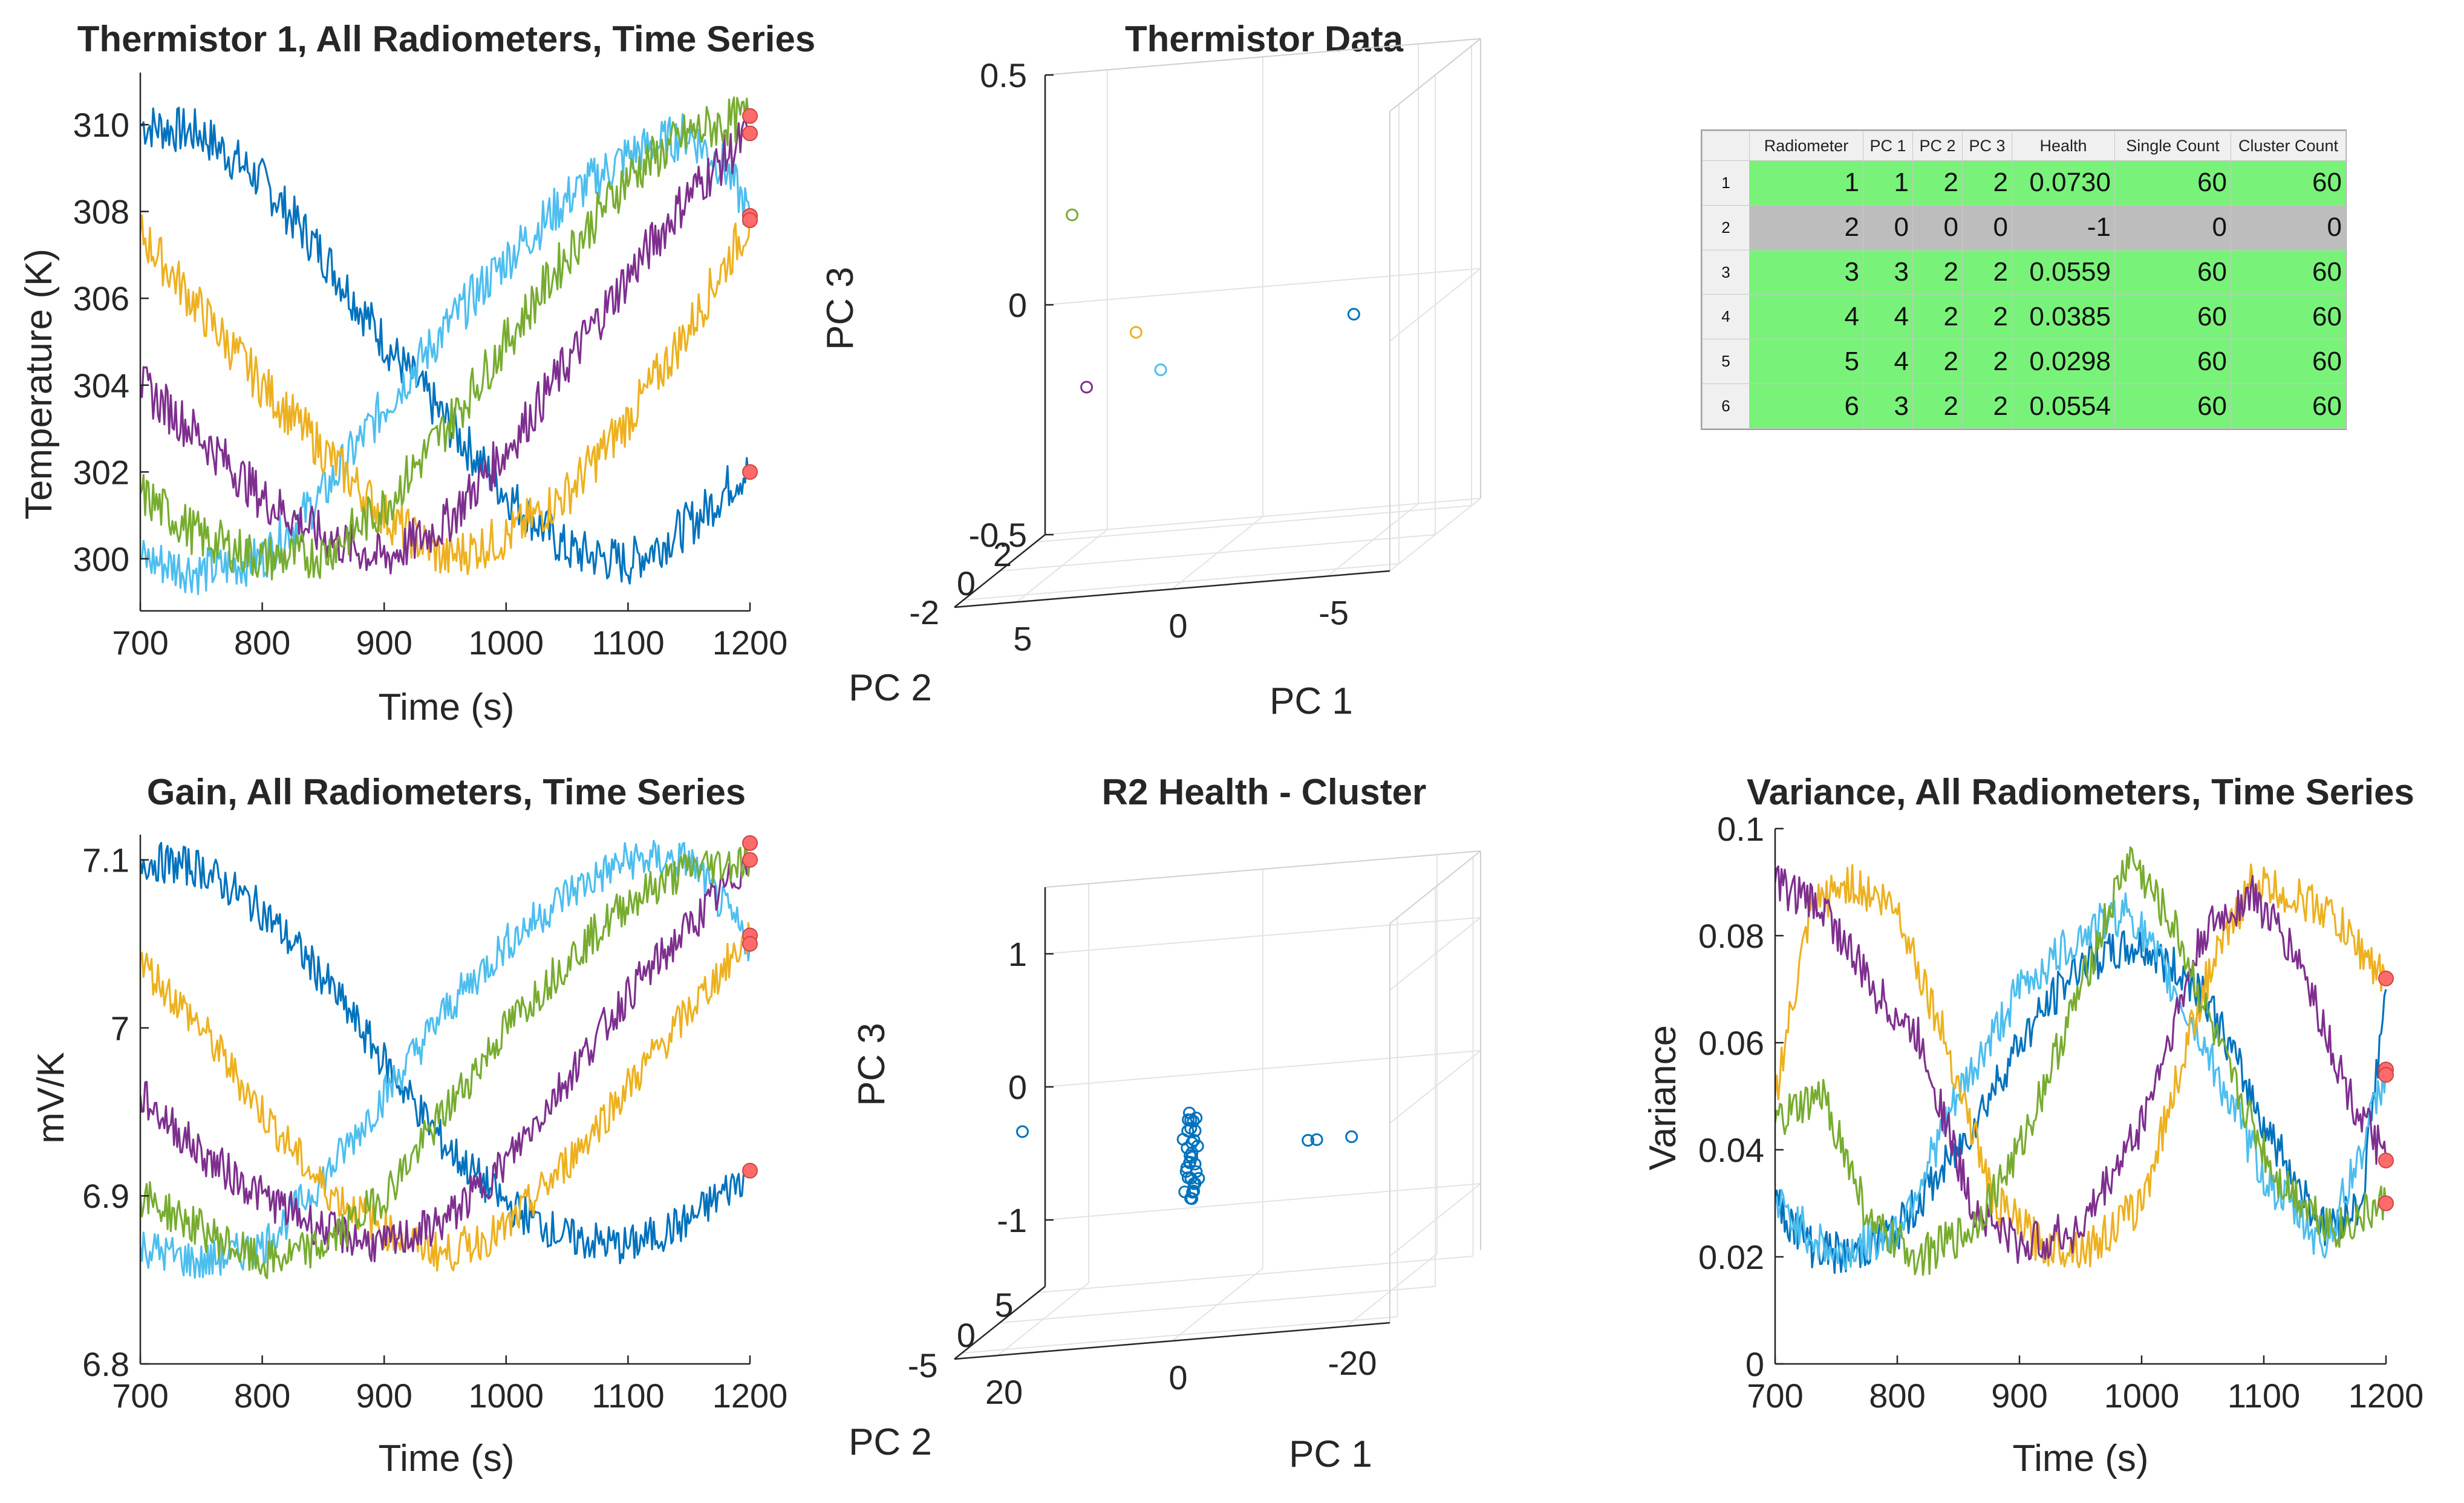 The width and height of the screenshot is (2464, 1503). I want to click on row-index: 5, so click(1726, 362).